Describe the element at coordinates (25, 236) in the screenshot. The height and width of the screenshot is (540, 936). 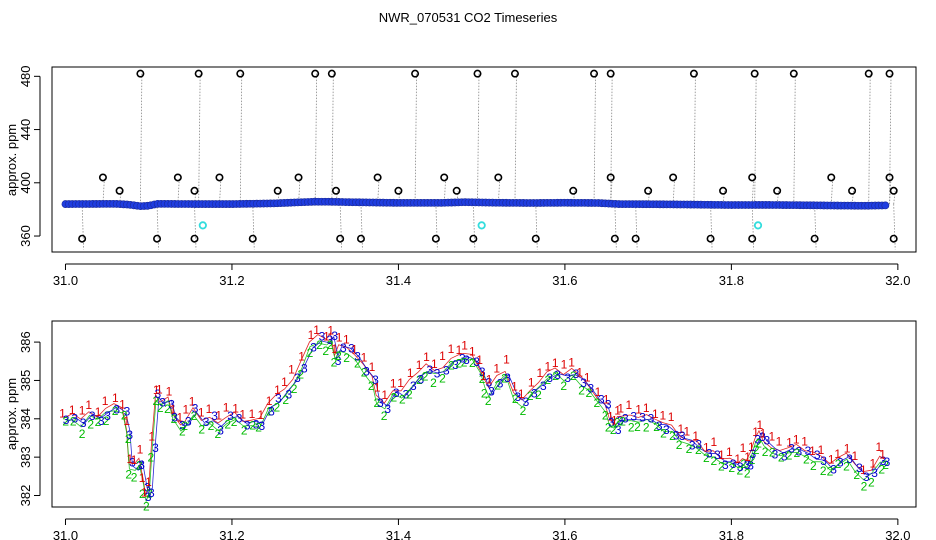
I see `top-y-tick-label: 360` at that location.